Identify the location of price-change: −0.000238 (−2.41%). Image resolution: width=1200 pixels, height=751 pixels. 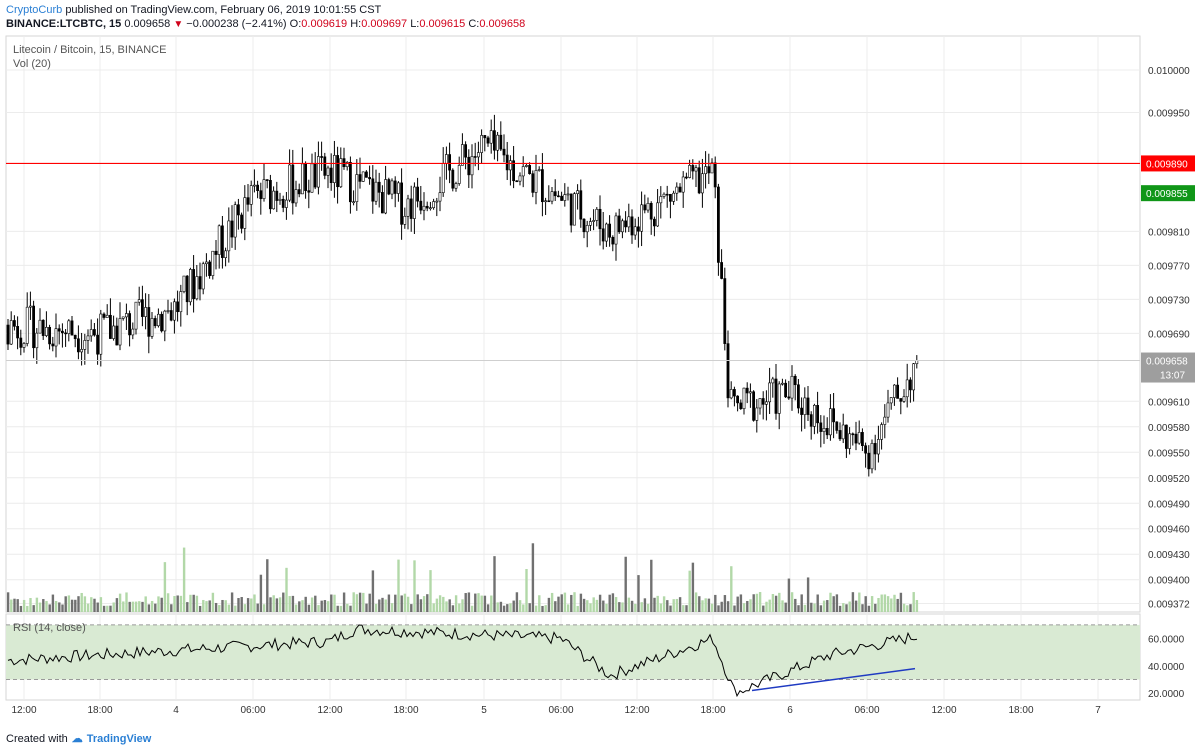
(236, 24).